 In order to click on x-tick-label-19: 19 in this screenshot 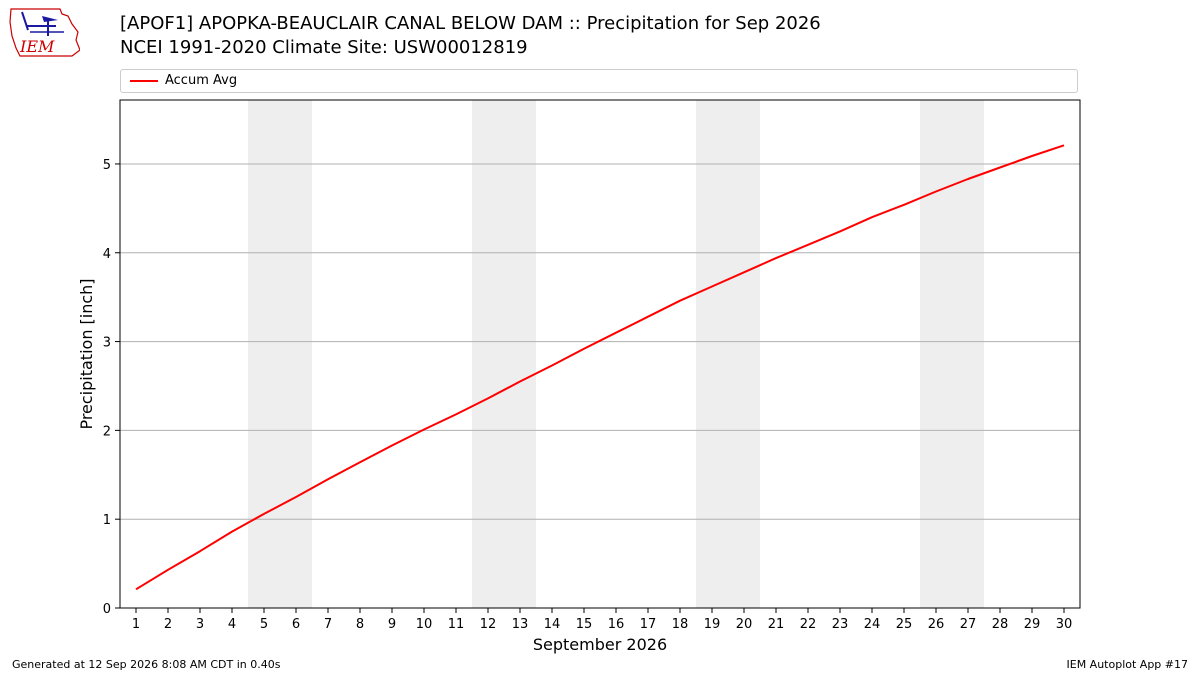, I will do `click(712, 624)`.